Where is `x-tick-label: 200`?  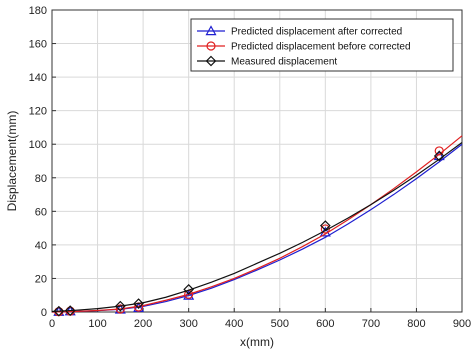 x-tick-label: 200 is located at coordinates (143, 324).